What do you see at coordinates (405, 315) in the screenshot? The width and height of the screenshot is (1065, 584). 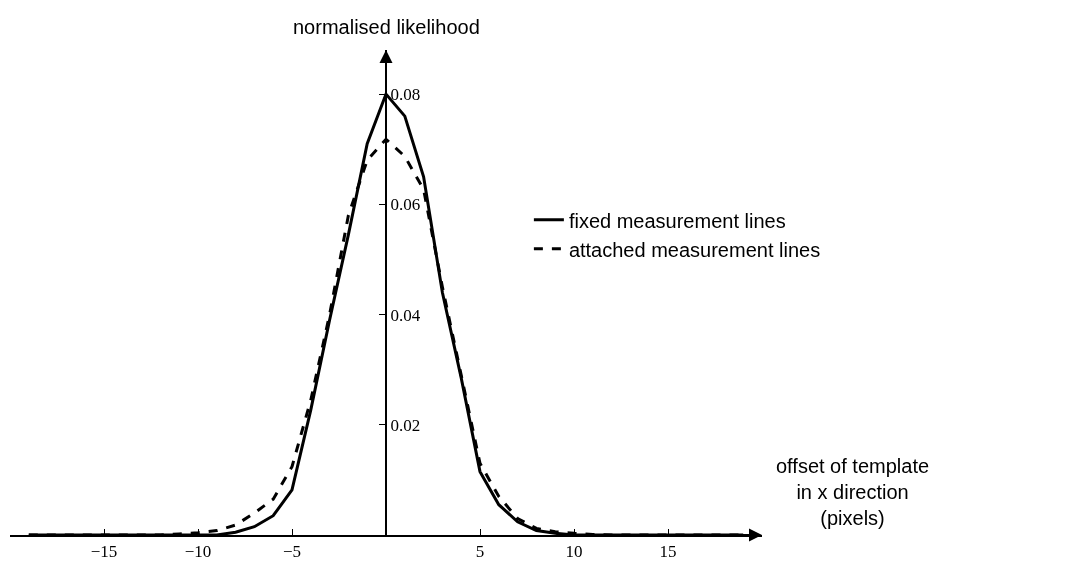 I see `y-tick-label: 0.04` at bounding box center [405, 315].